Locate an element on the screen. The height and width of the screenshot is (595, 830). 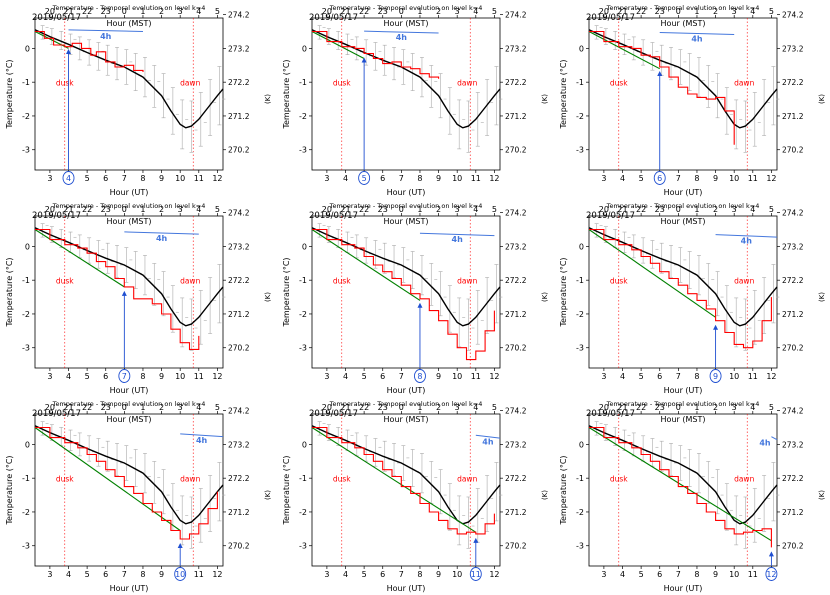
x-tick-label: 11 is located at coordinates (199, 376).